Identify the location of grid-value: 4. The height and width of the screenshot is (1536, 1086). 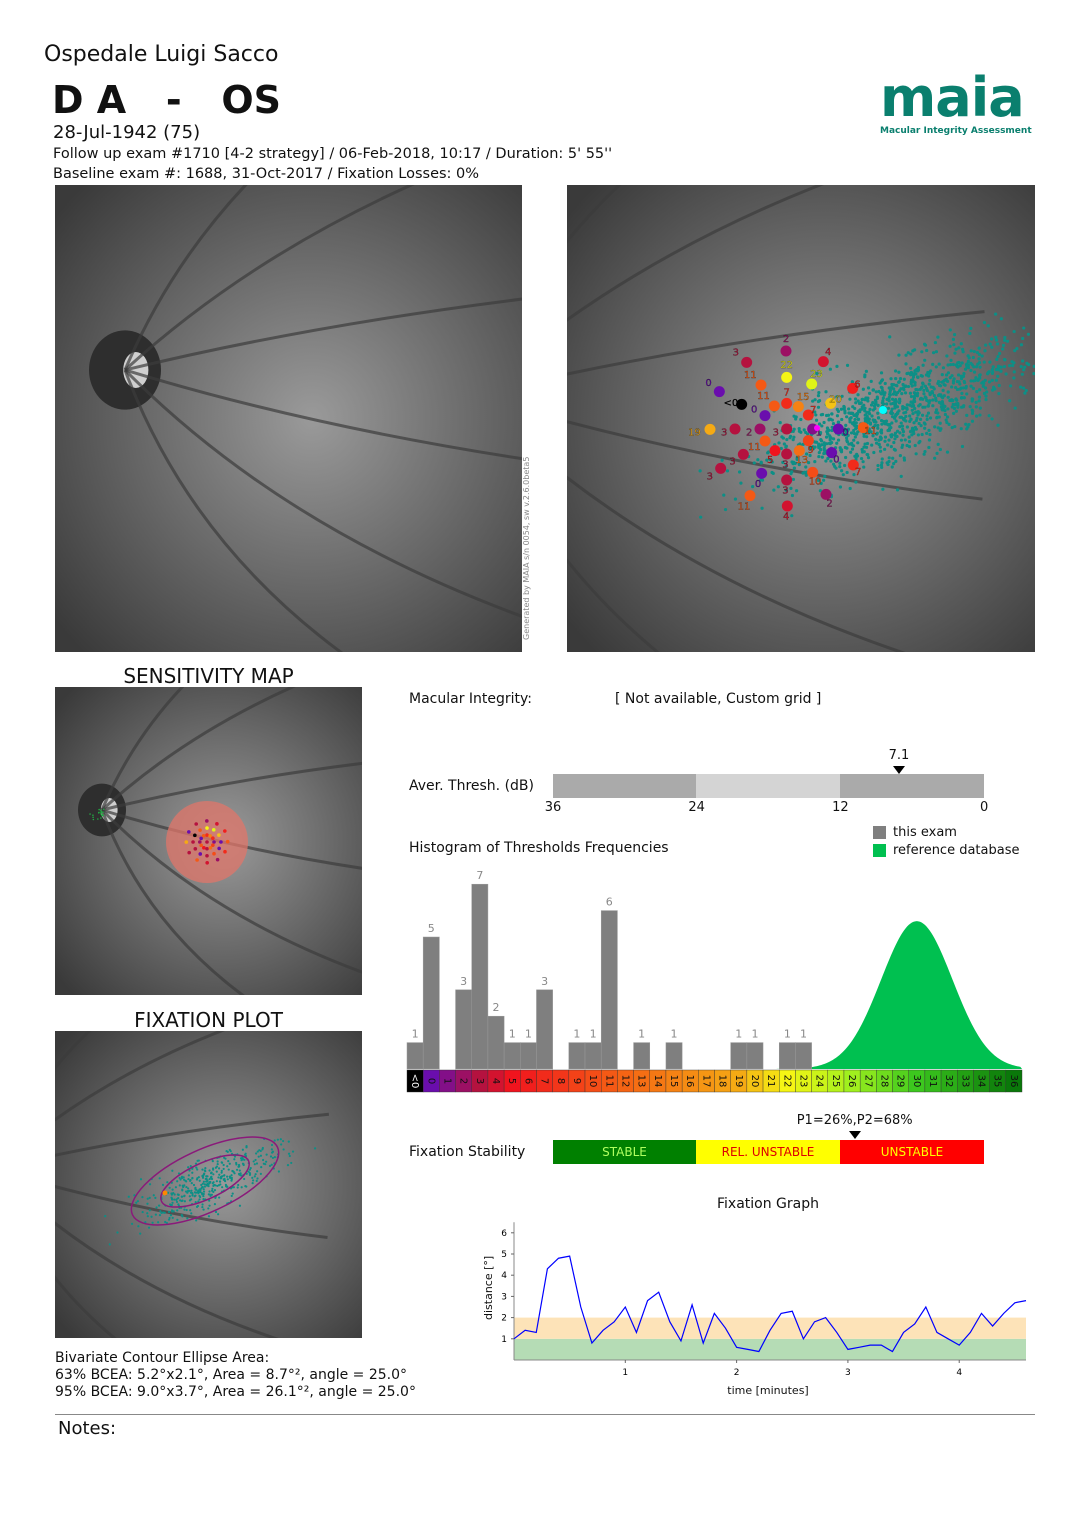
(786, 517).